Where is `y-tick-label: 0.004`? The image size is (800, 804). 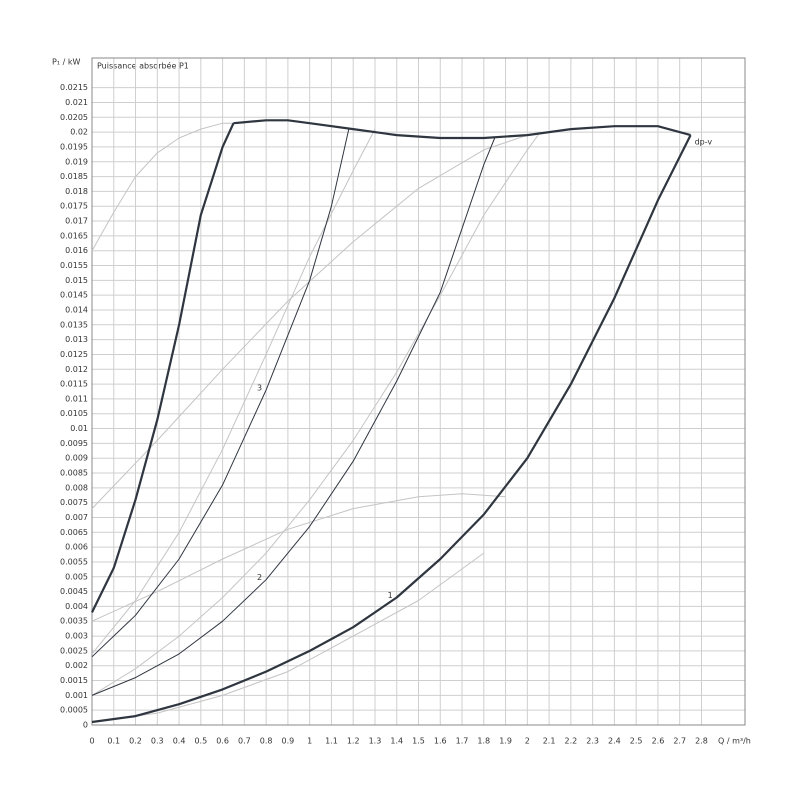
y-tick-label: 0.004 is located at coordinates (76, 606).